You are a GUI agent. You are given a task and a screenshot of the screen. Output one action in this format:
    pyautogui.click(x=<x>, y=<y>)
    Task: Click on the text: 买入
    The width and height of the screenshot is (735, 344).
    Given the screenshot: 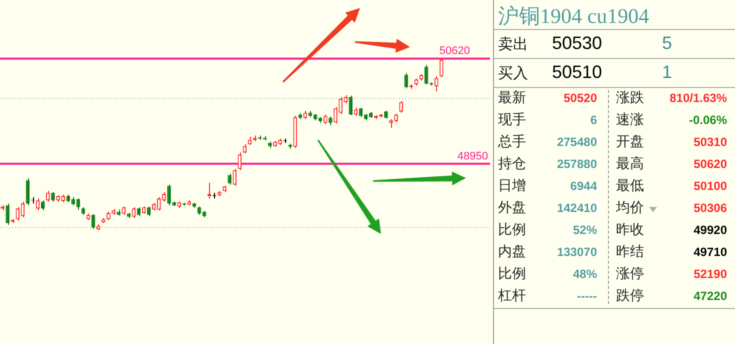 What is the action you would take?
    pyautogui.click(x=513, y=73)
    